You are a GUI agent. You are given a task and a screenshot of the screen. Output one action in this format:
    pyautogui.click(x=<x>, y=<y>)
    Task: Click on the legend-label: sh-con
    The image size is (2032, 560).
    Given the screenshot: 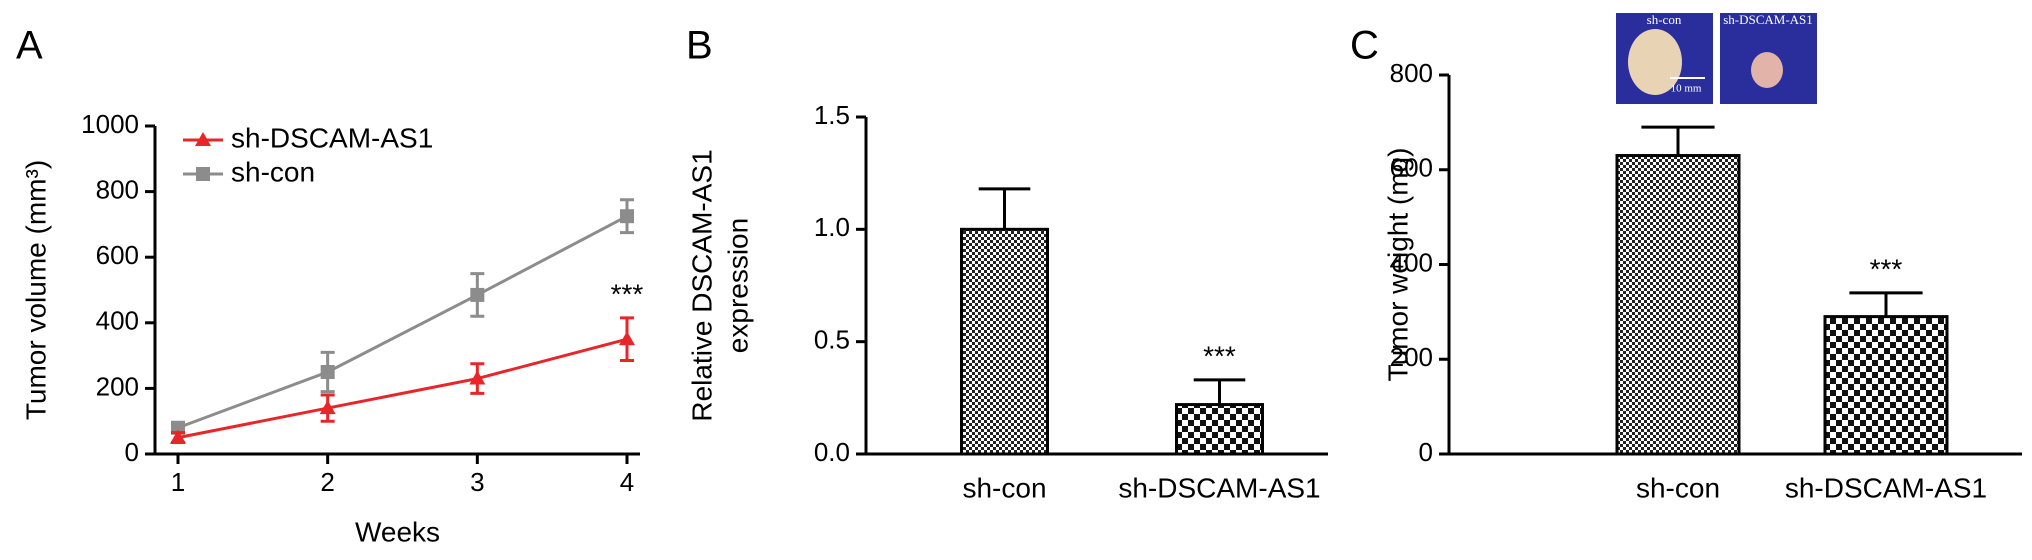 What is the action you would take?
    pyautogui.click(x=273, y=171)
    